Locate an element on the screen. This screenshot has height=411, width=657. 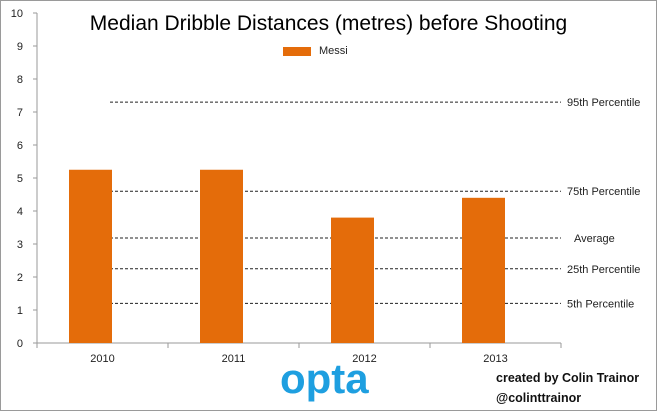
credit-line-handle: @colinttrainor is located at coordinates (539, 398).